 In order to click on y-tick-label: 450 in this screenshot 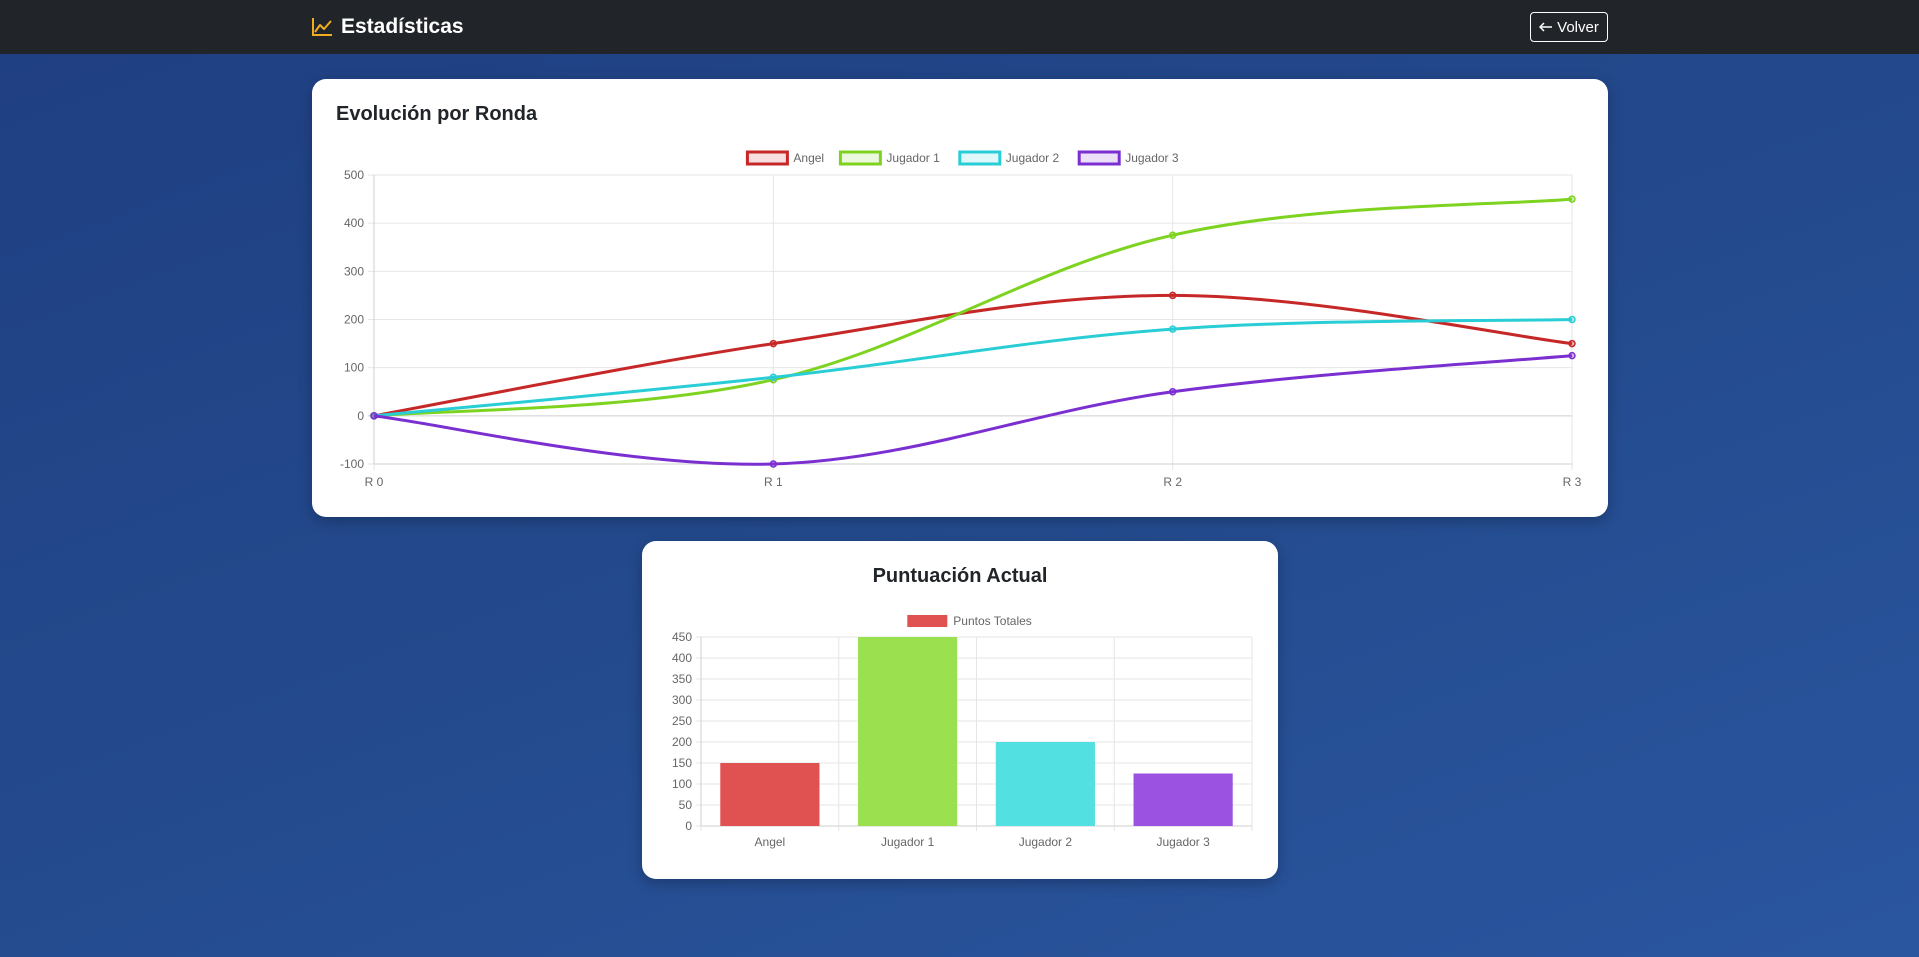, I will do `click(682, 637)`.